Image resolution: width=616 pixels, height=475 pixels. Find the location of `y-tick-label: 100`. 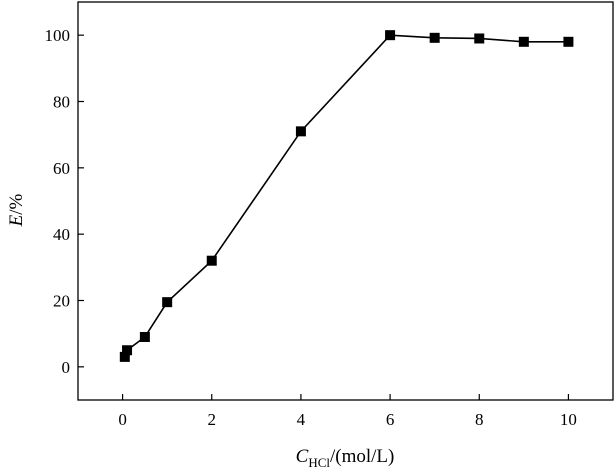

y-tick-label: 100 is located at coordinates (58, 35).